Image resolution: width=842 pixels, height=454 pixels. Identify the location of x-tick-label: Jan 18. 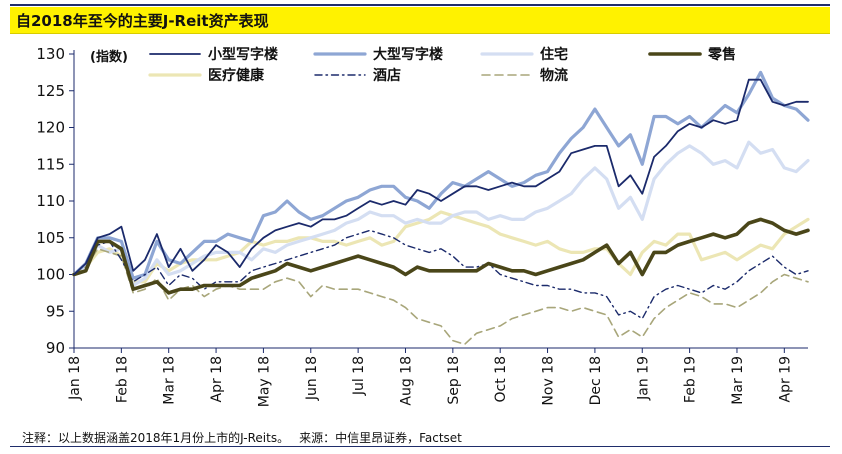
(75, 378).